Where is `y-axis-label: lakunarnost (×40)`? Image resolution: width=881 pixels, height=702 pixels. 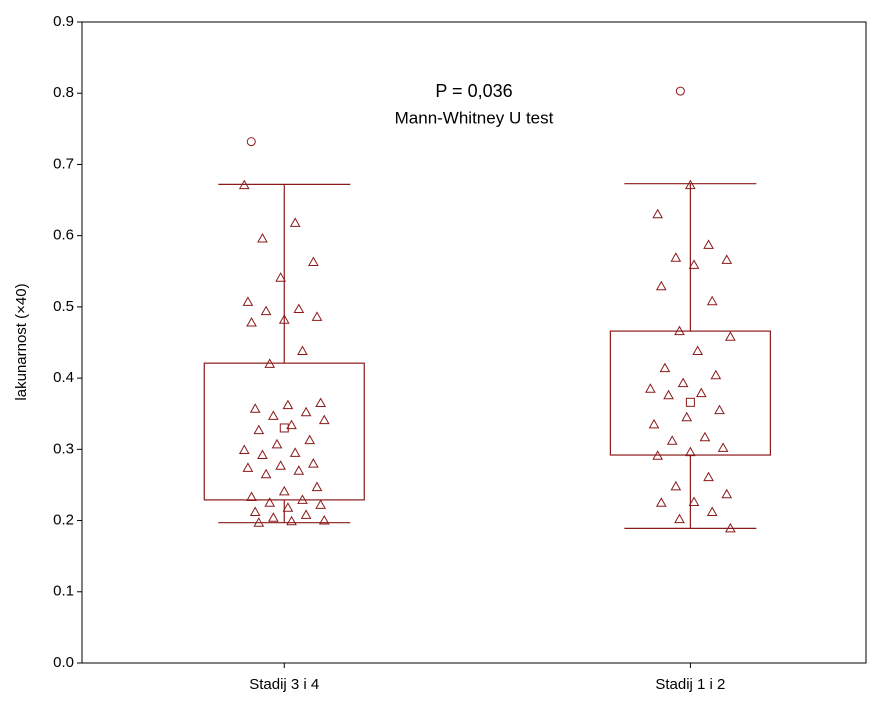
y-axis-label: lakunarnost (×40) is located at coordinates (21, 341).